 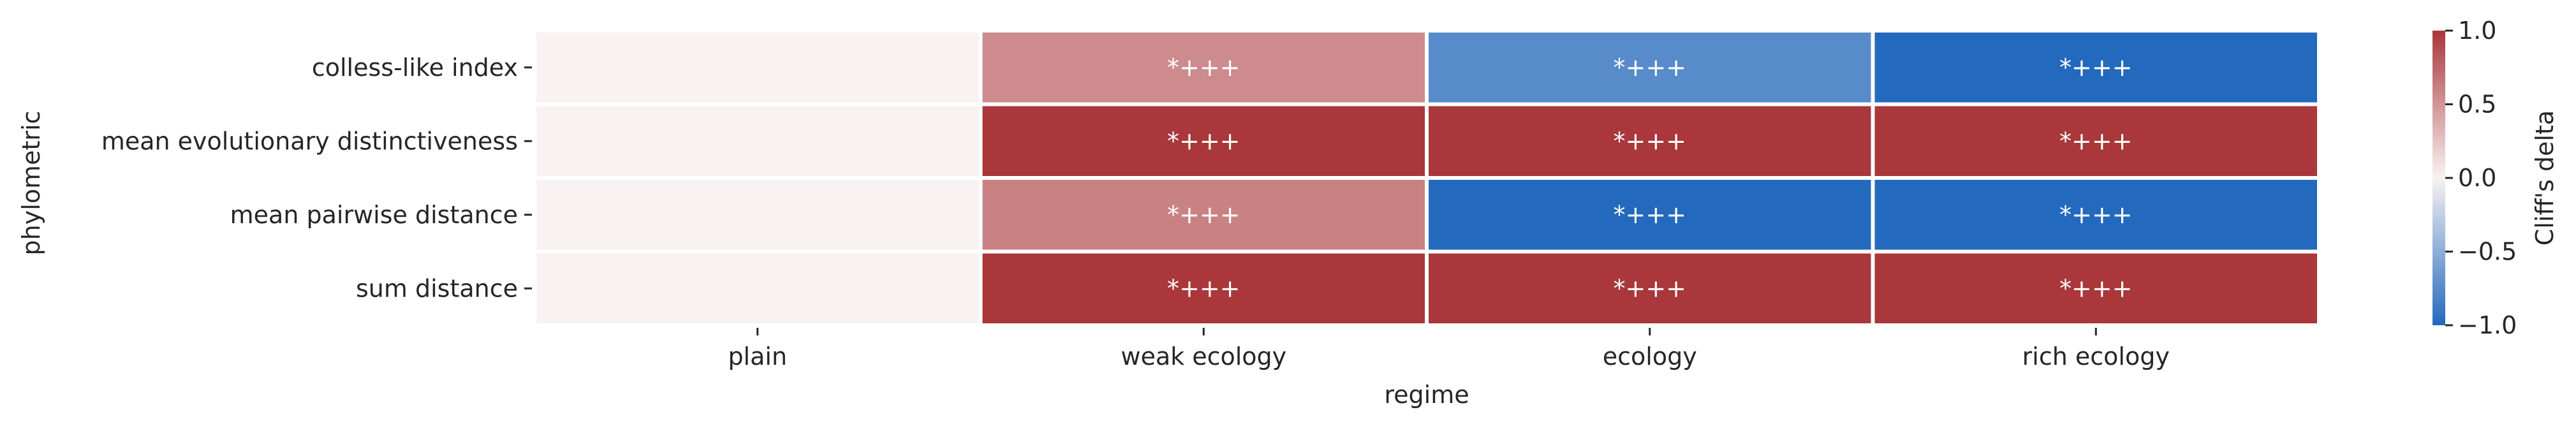 I want to click on x-axis-ticks: plain weak ecology ecology rich ecology, so click(x=1449, y=349).